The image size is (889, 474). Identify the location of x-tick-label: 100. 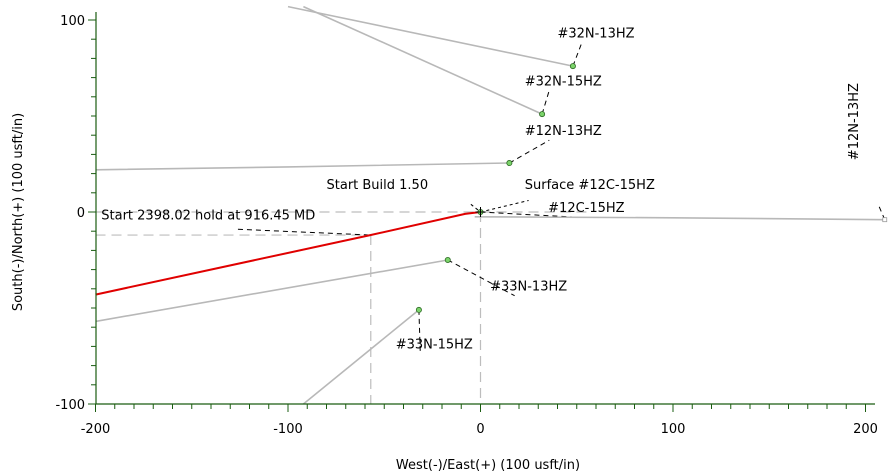
(673, 429).